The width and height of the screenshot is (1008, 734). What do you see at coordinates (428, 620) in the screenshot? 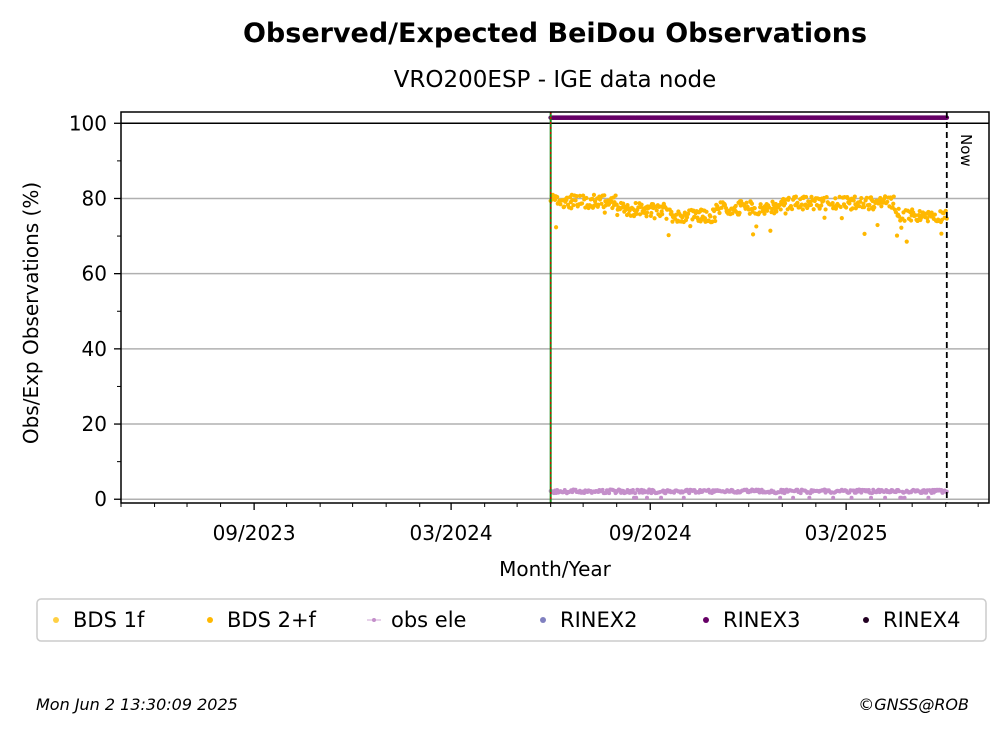
I see `legend-label: obs ele` at bounding box center [428, 620].